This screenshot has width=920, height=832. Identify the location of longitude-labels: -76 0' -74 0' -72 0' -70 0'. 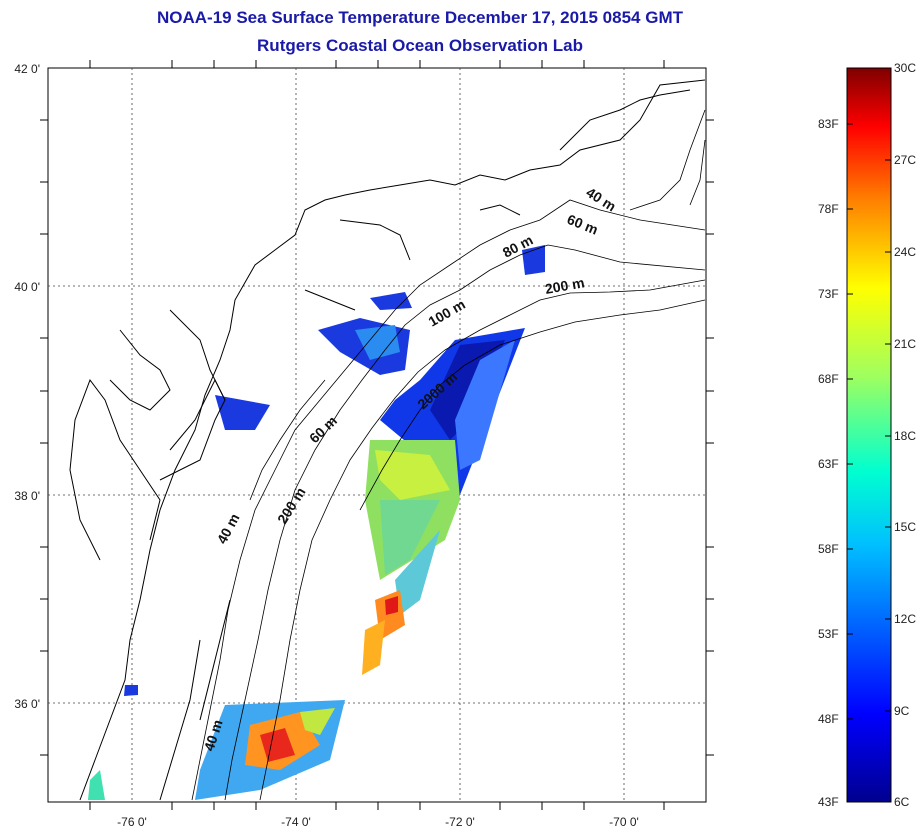
(378, 822).